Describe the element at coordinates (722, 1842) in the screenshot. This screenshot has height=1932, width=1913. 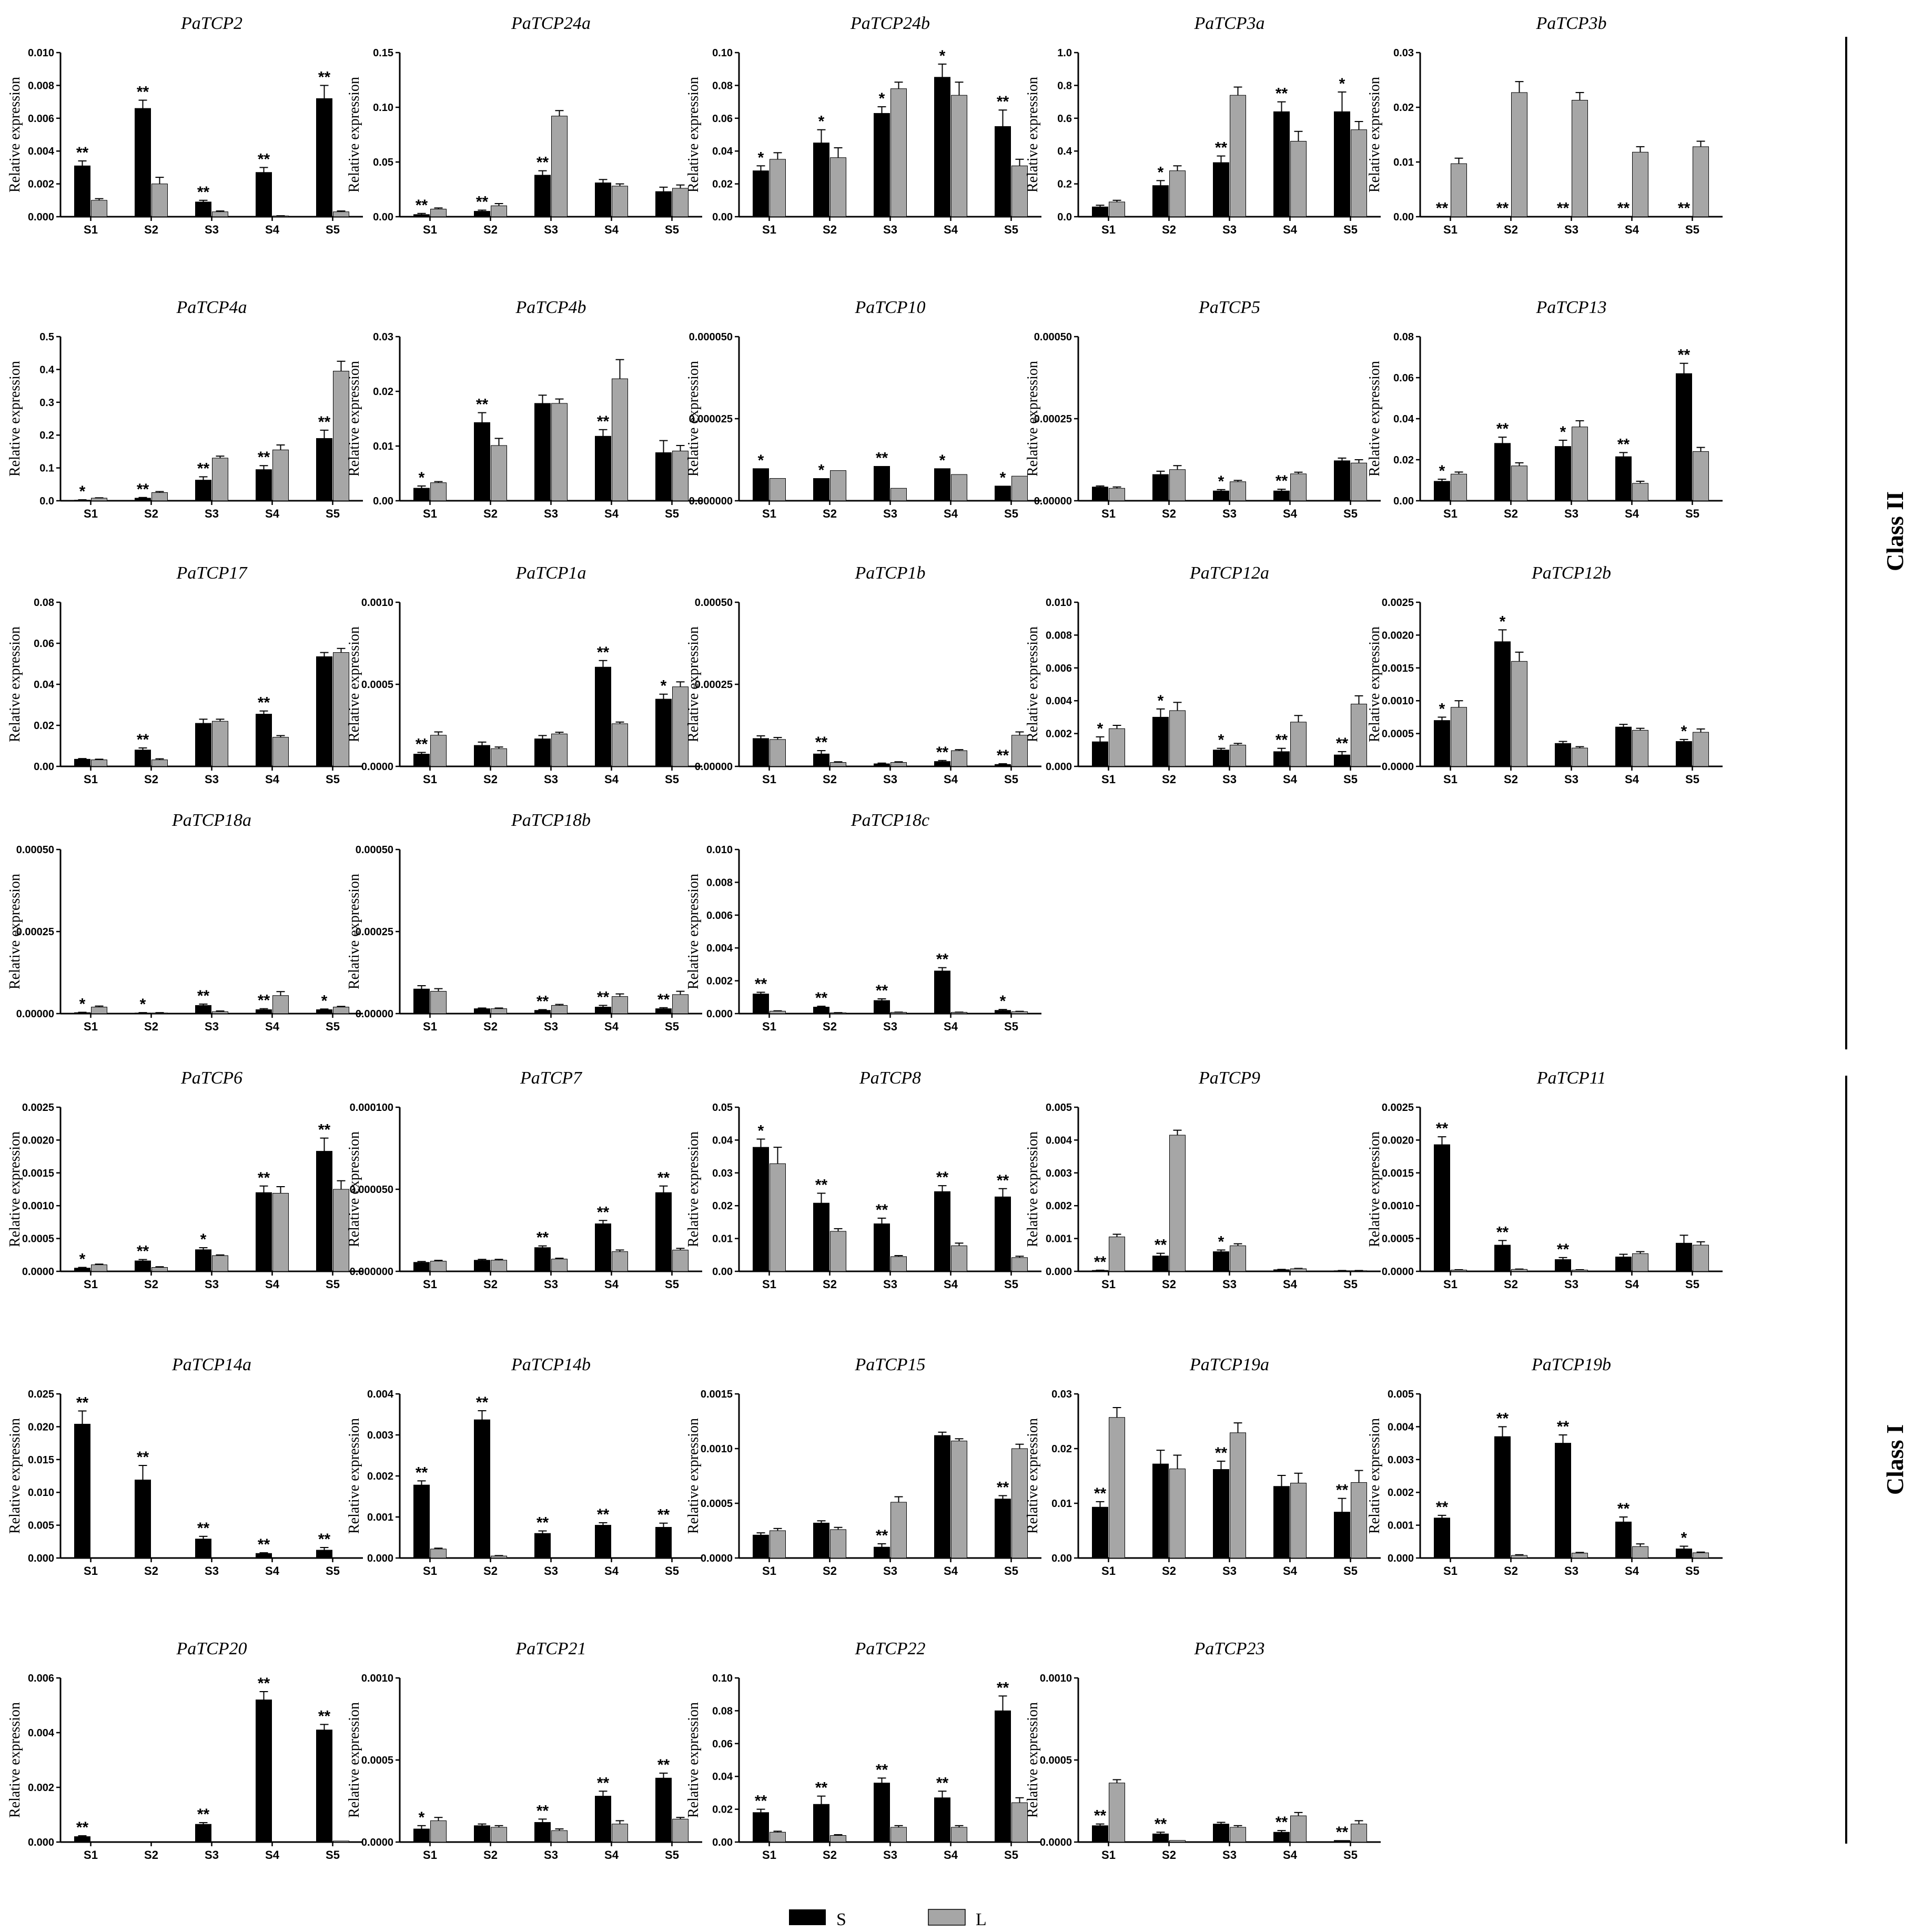
I see `y-tick-label: 0.00` at that location.